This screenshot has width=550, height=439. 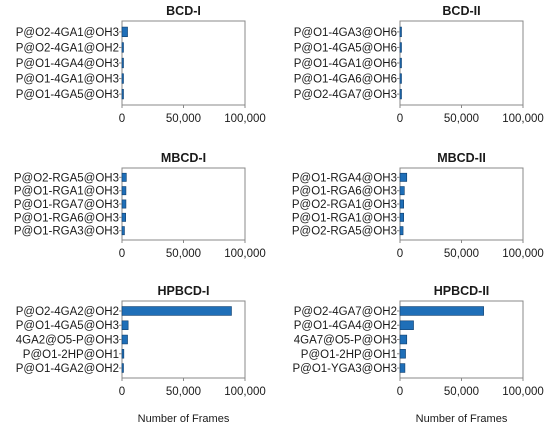 I want to click on category-label: 4GA7@O5-P@OH3, so click(x=345, y=341).